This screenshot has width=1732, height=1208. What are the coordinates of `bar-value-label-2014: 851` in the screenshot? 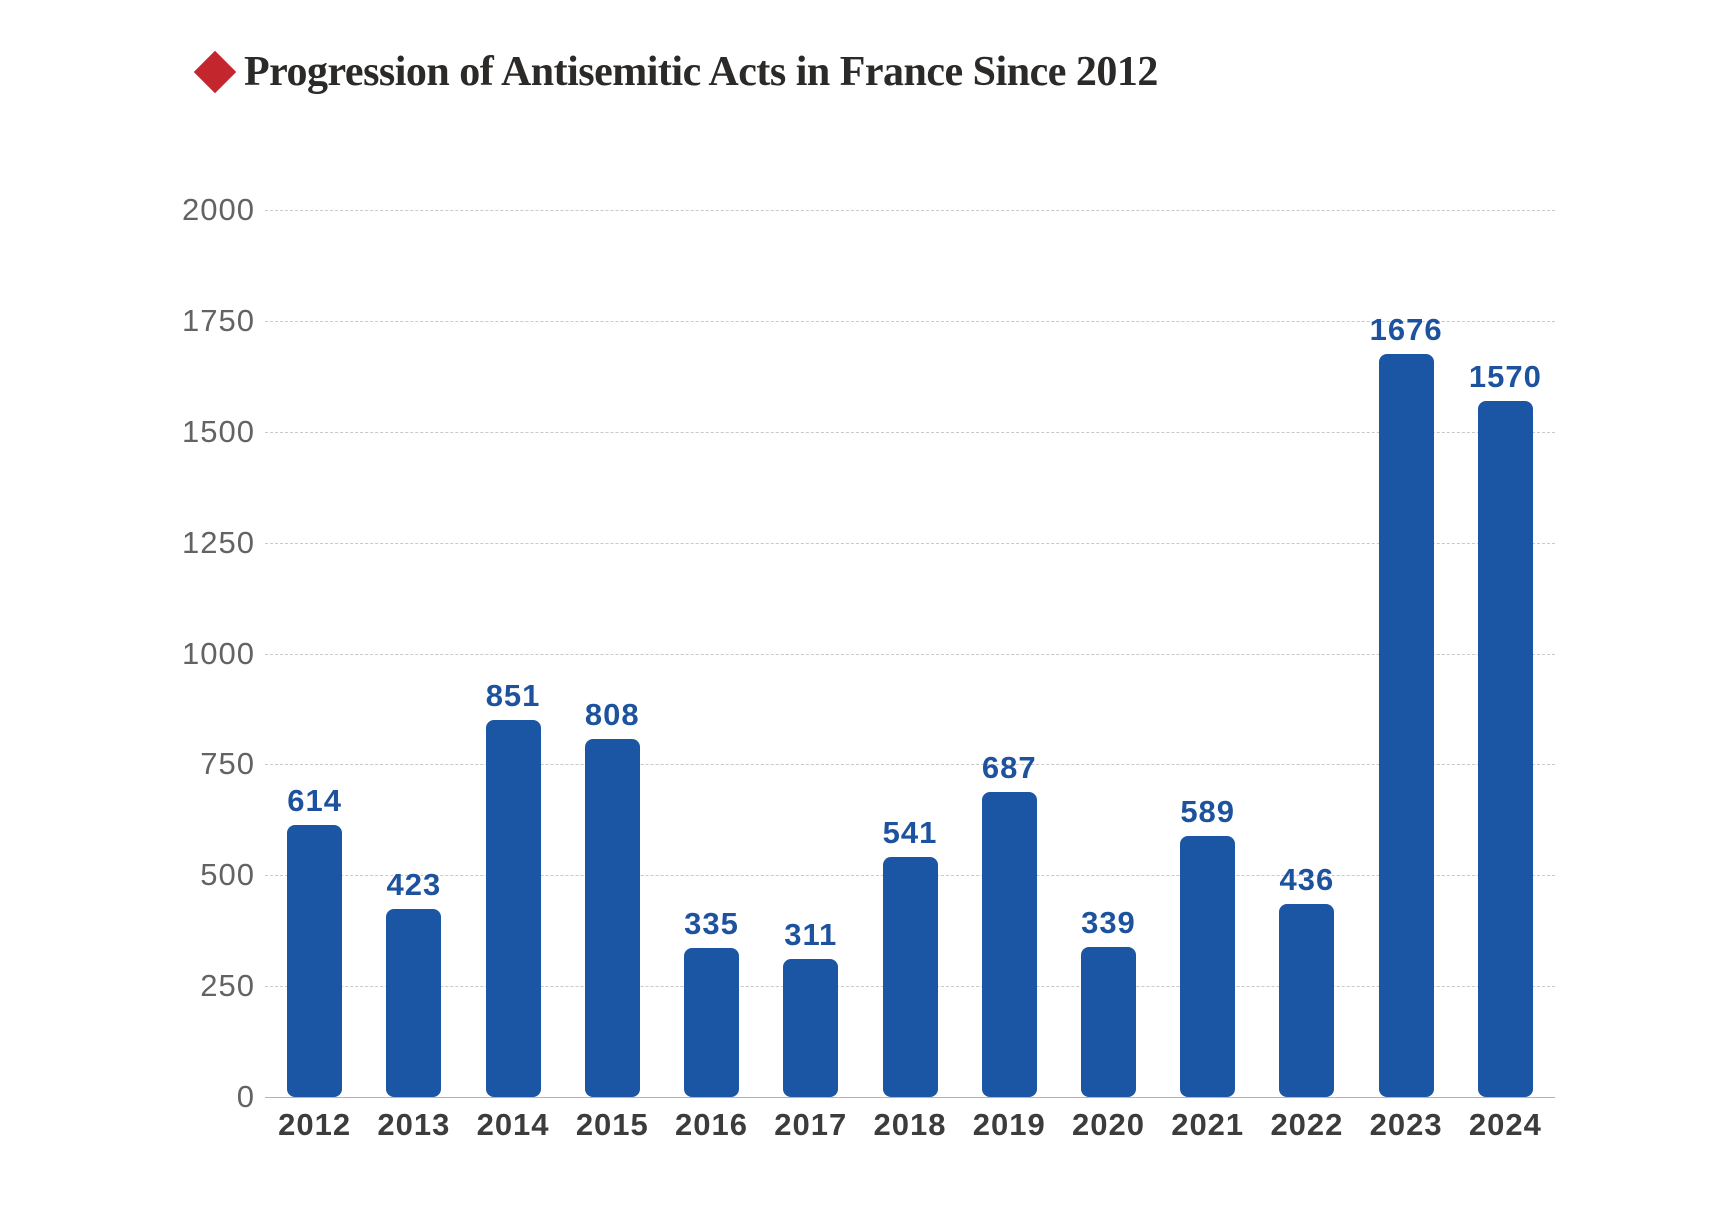 It's located at (513, 695).